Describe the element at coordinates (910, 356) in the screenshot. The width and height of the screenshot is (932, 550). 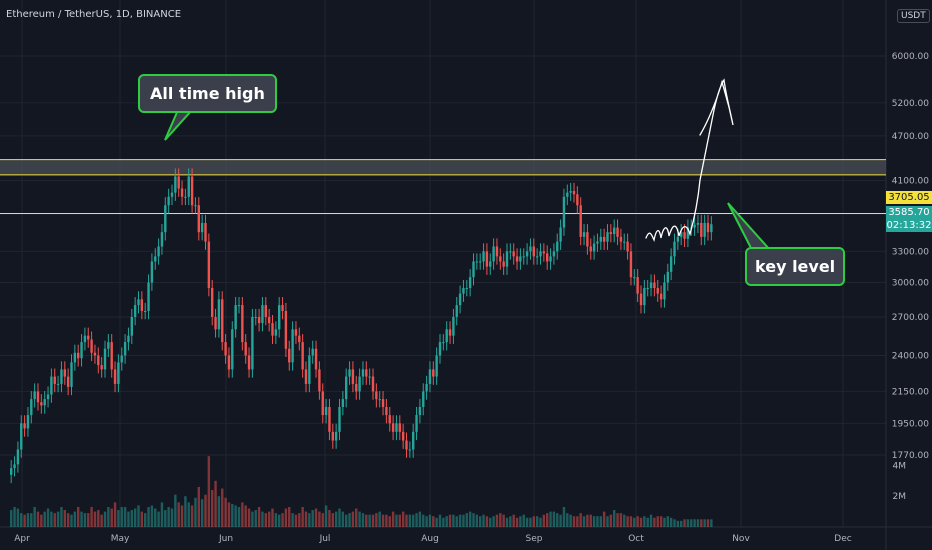
I see `y-tick-label: 2400.00` at that location.